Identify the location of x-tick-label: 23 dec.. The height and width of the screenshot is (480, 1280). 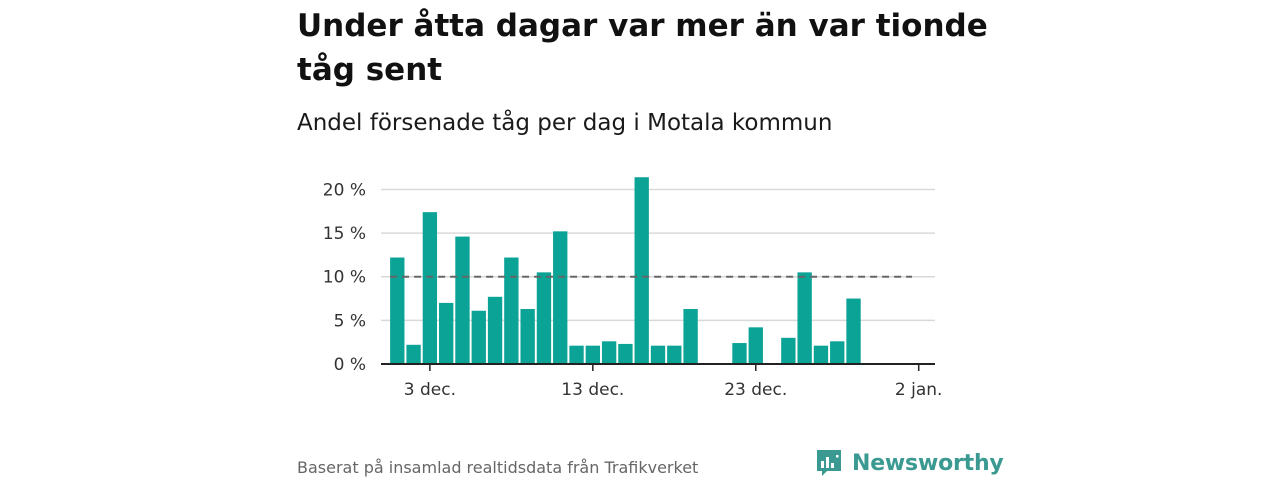
(755, 390).